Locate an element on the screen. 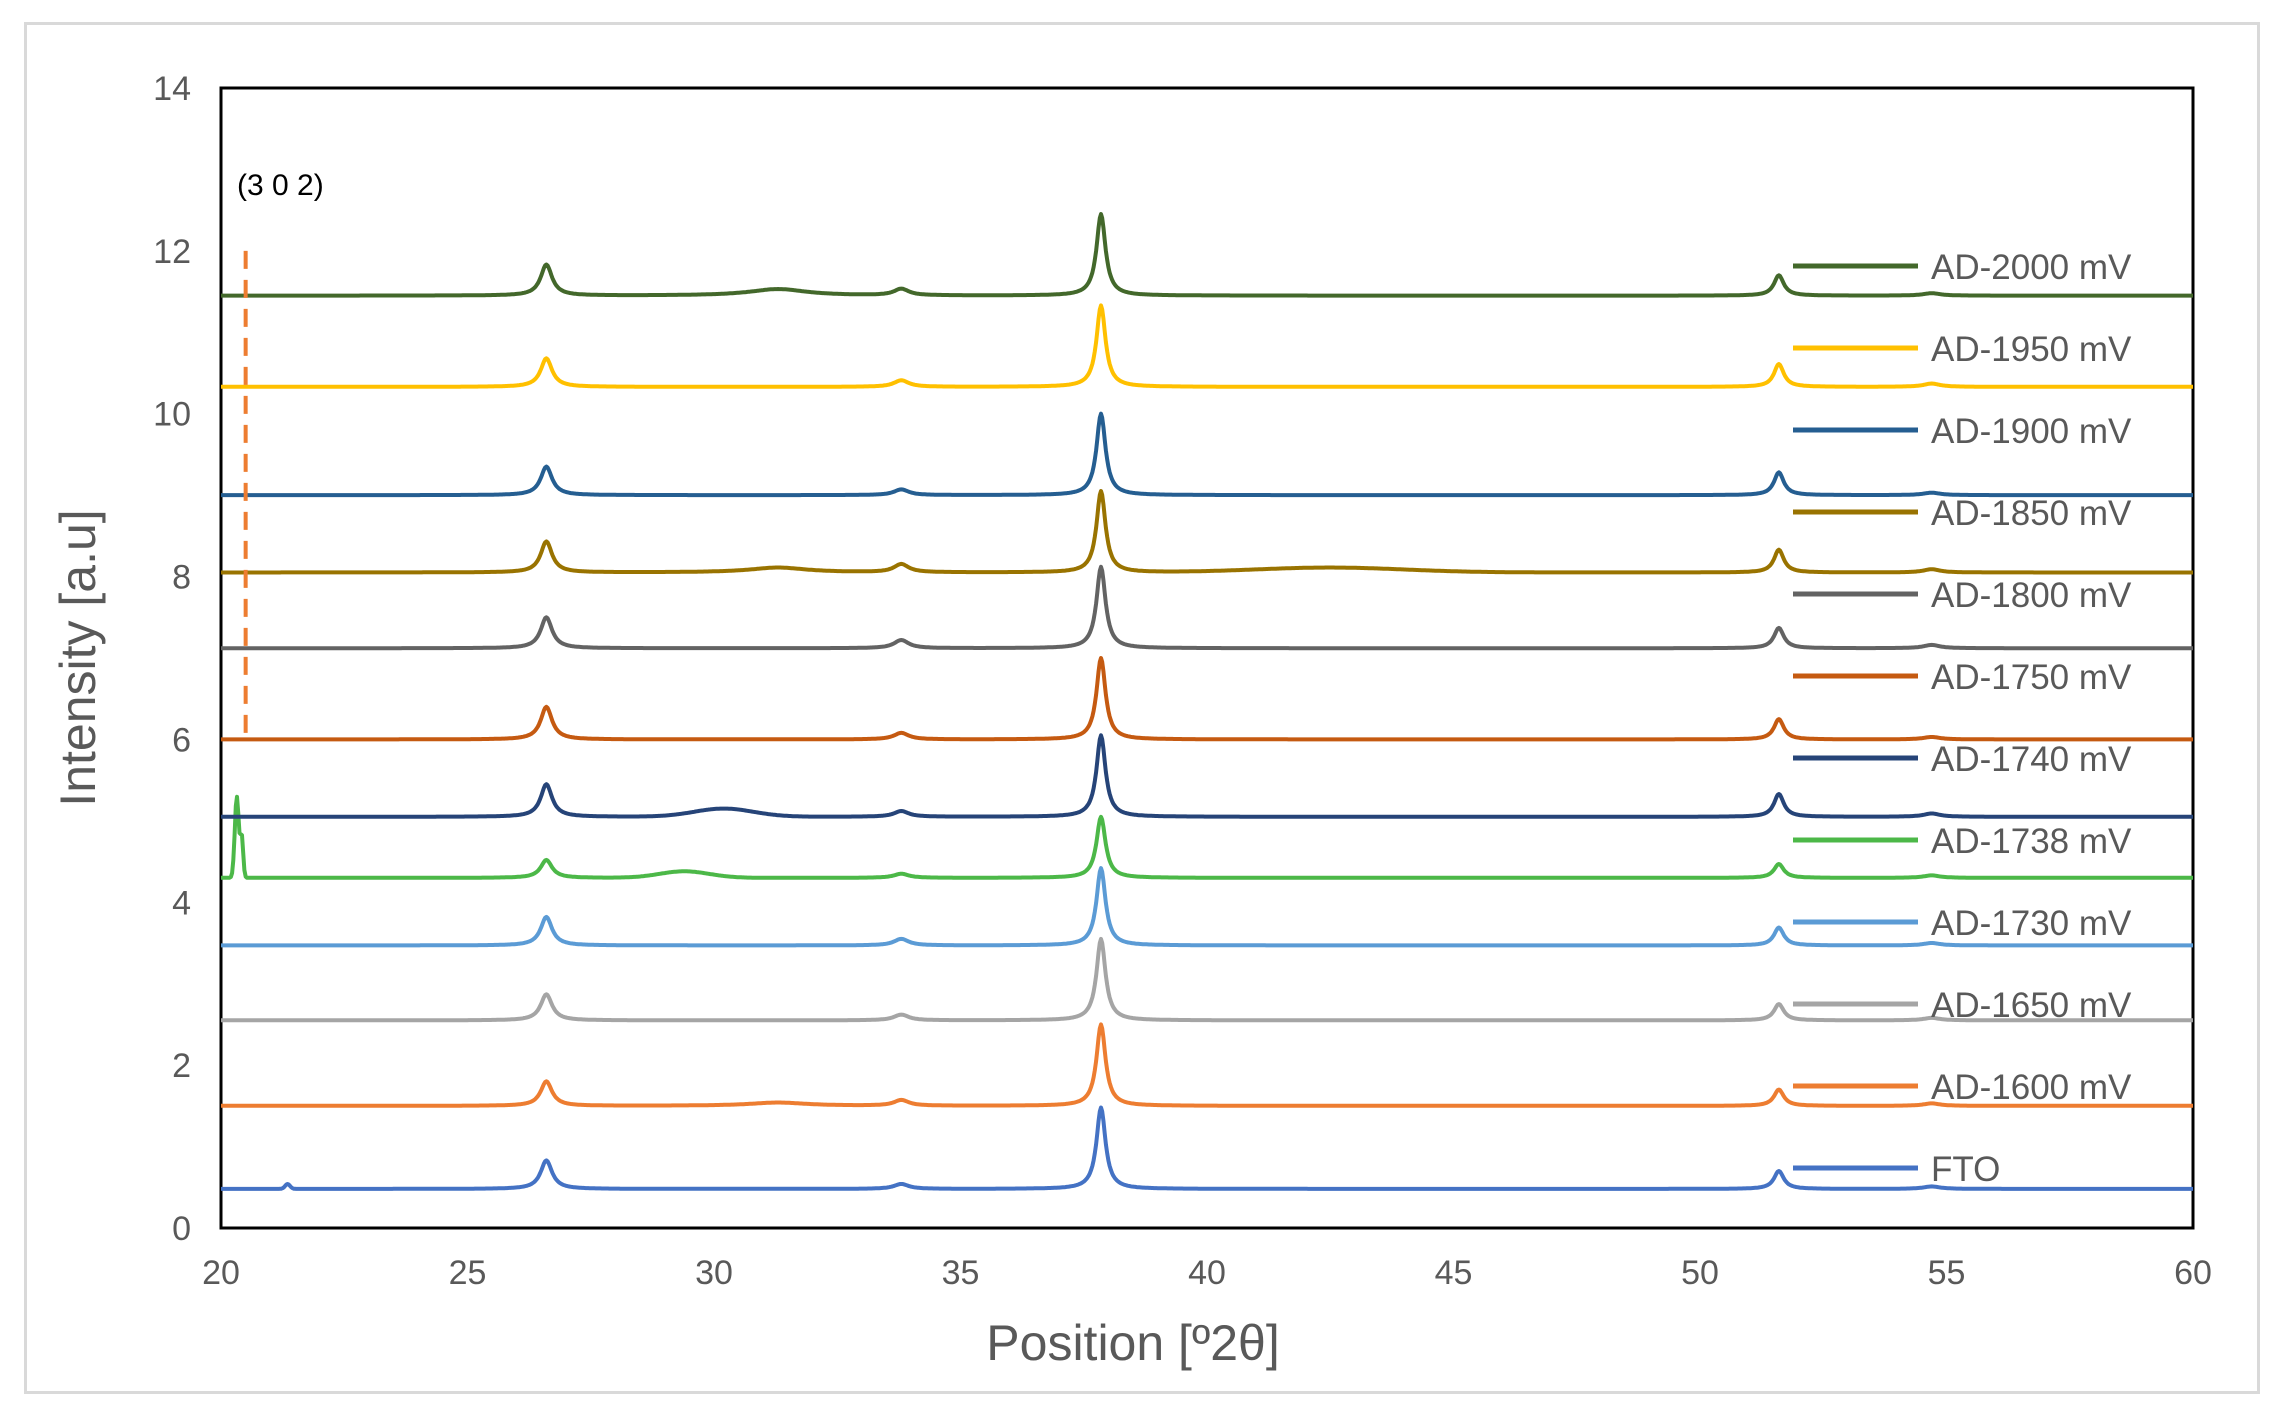 Image resolution: width=2282 pixels, height=1419 pixels. x-tick-label-7: 55 is located at coordinates (1947, 1273).